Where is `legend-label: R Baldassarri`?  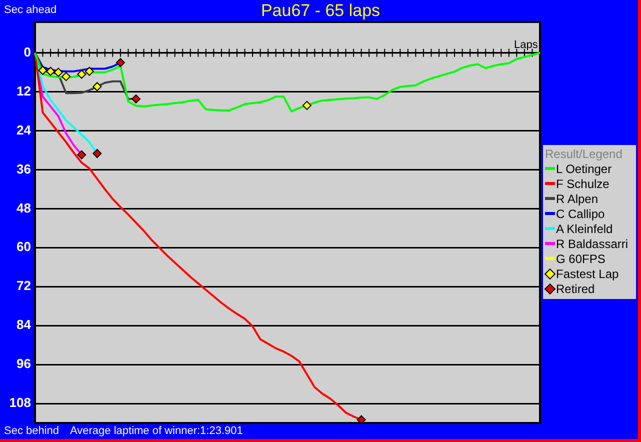 legend-label: R Baldassarri is located at coordinates (592, 243).